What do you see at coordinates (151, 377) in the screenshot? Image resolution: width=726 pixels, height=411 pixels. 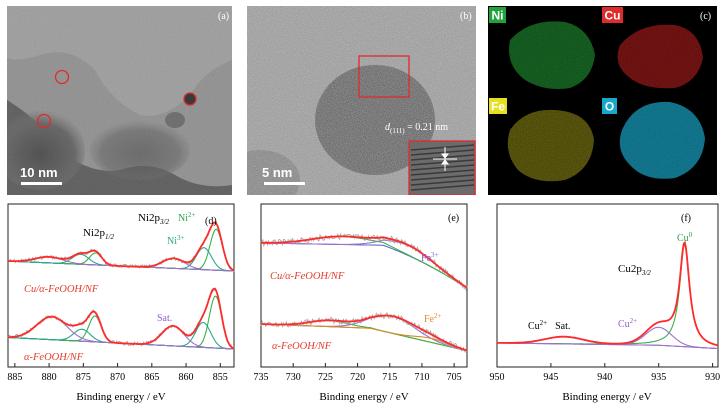 I see `x-tick-label: 865` at bounding box center [151, 377].